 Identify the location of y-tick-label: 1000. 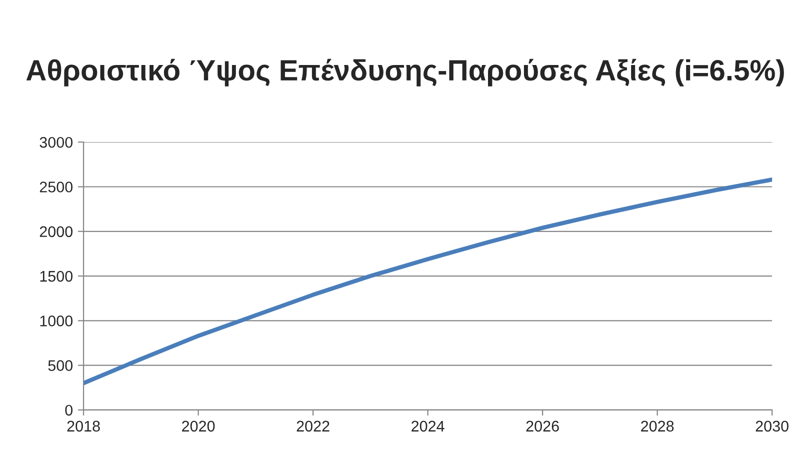
(56, 321).